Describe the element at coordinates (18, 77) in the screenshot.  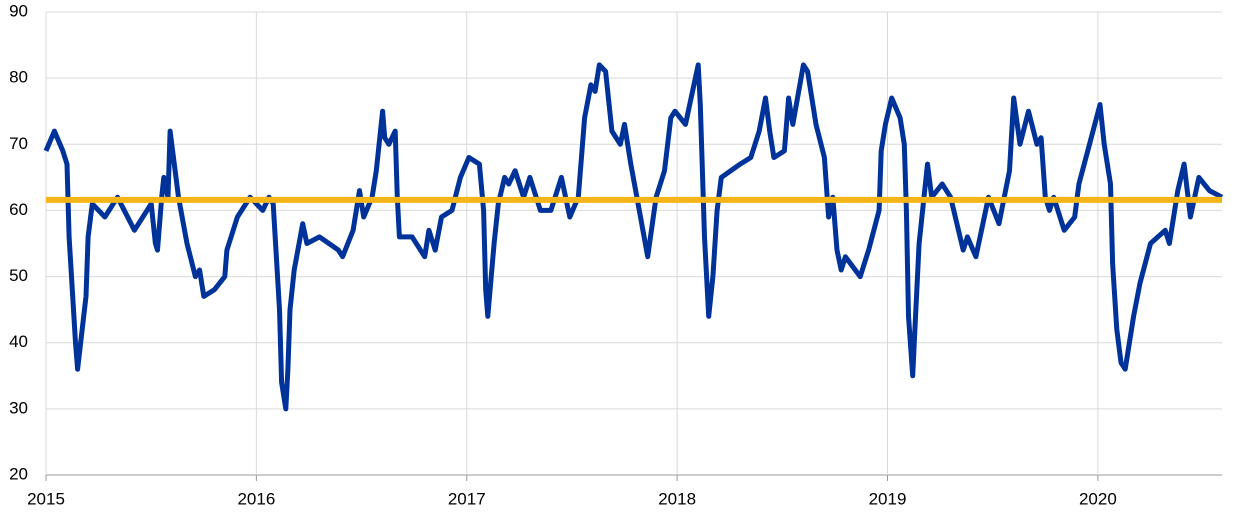
I see `y-tick-label: 80` at that location.